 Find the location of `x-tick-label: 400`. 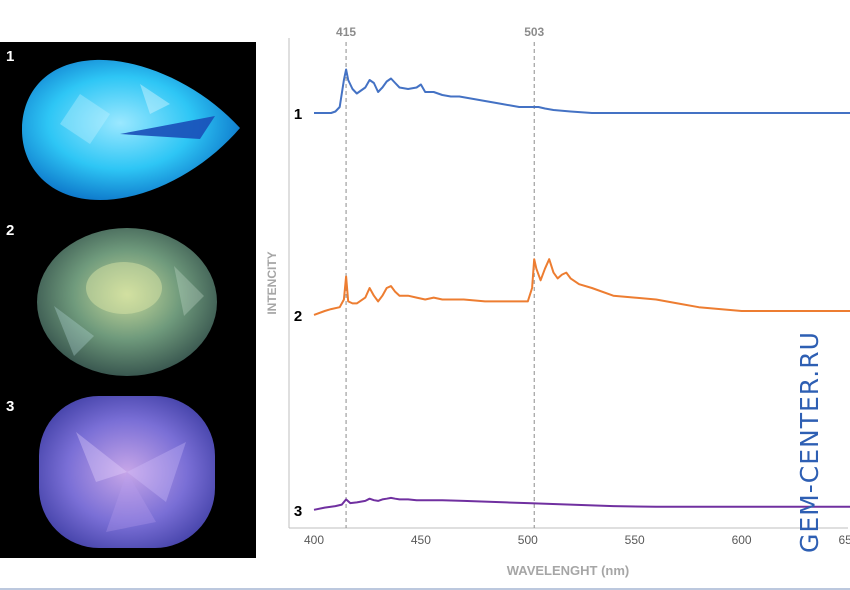

x-tick-label: 400 is located at coordinates (314, 540).